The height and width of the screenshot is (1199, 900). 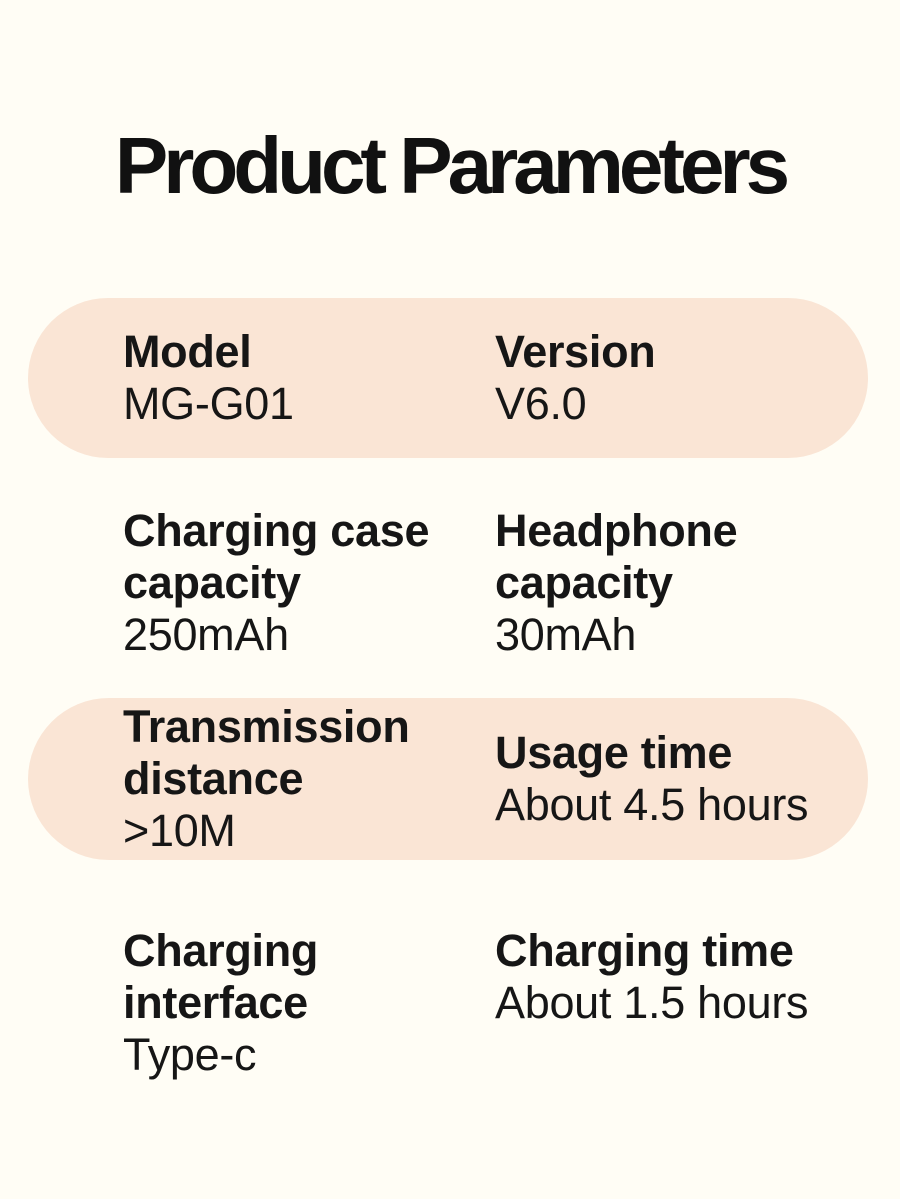 I want to click on spec-cell-headphone-capacity: Headphone capacity 30mAh, so click(x=681, y=583).